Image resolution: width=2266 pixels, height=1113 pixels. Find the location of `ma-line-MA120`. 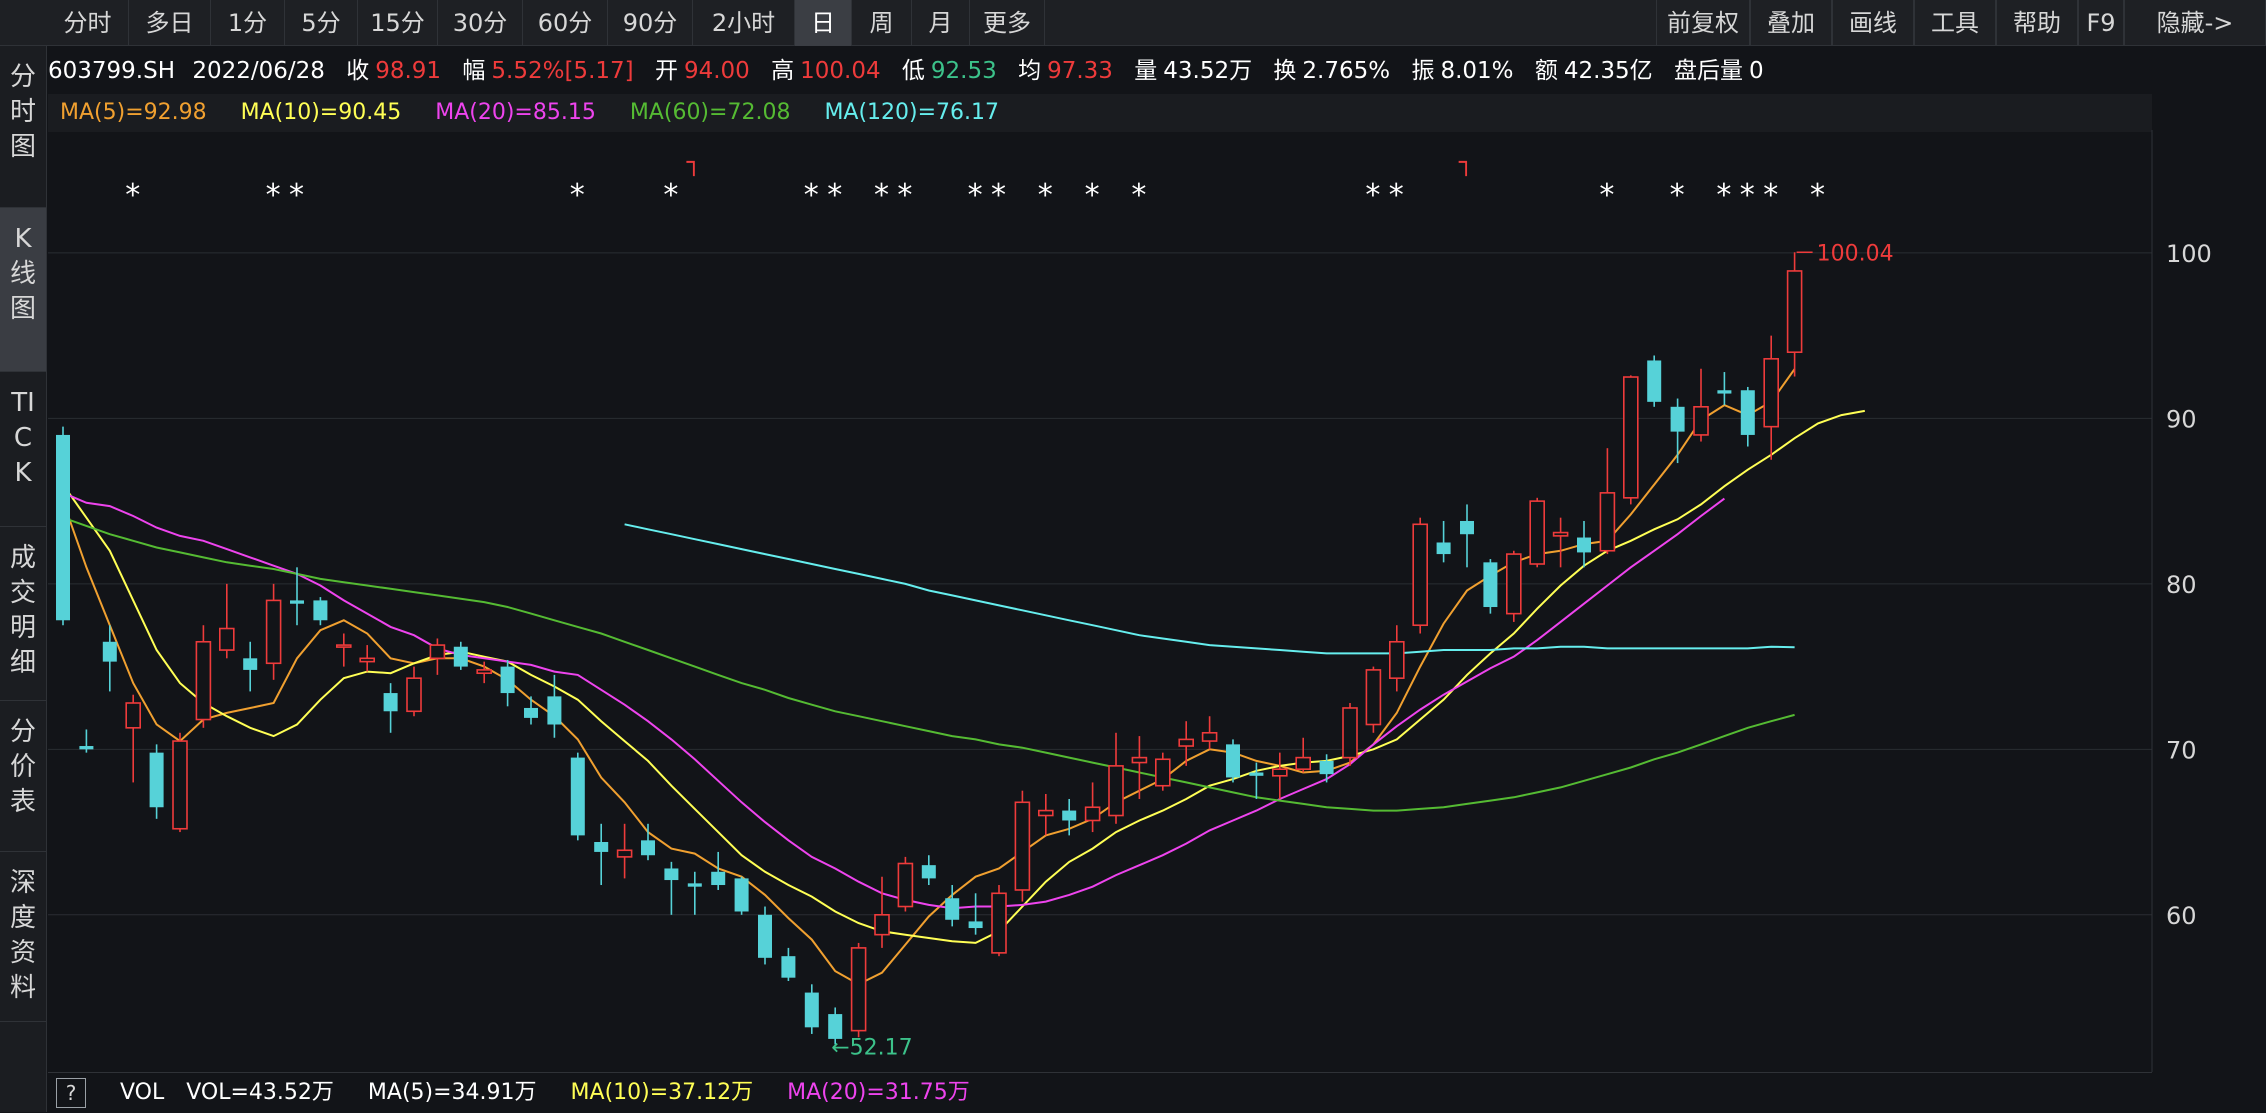

ma-line-MA120 is located at coordinates (1209, 589).